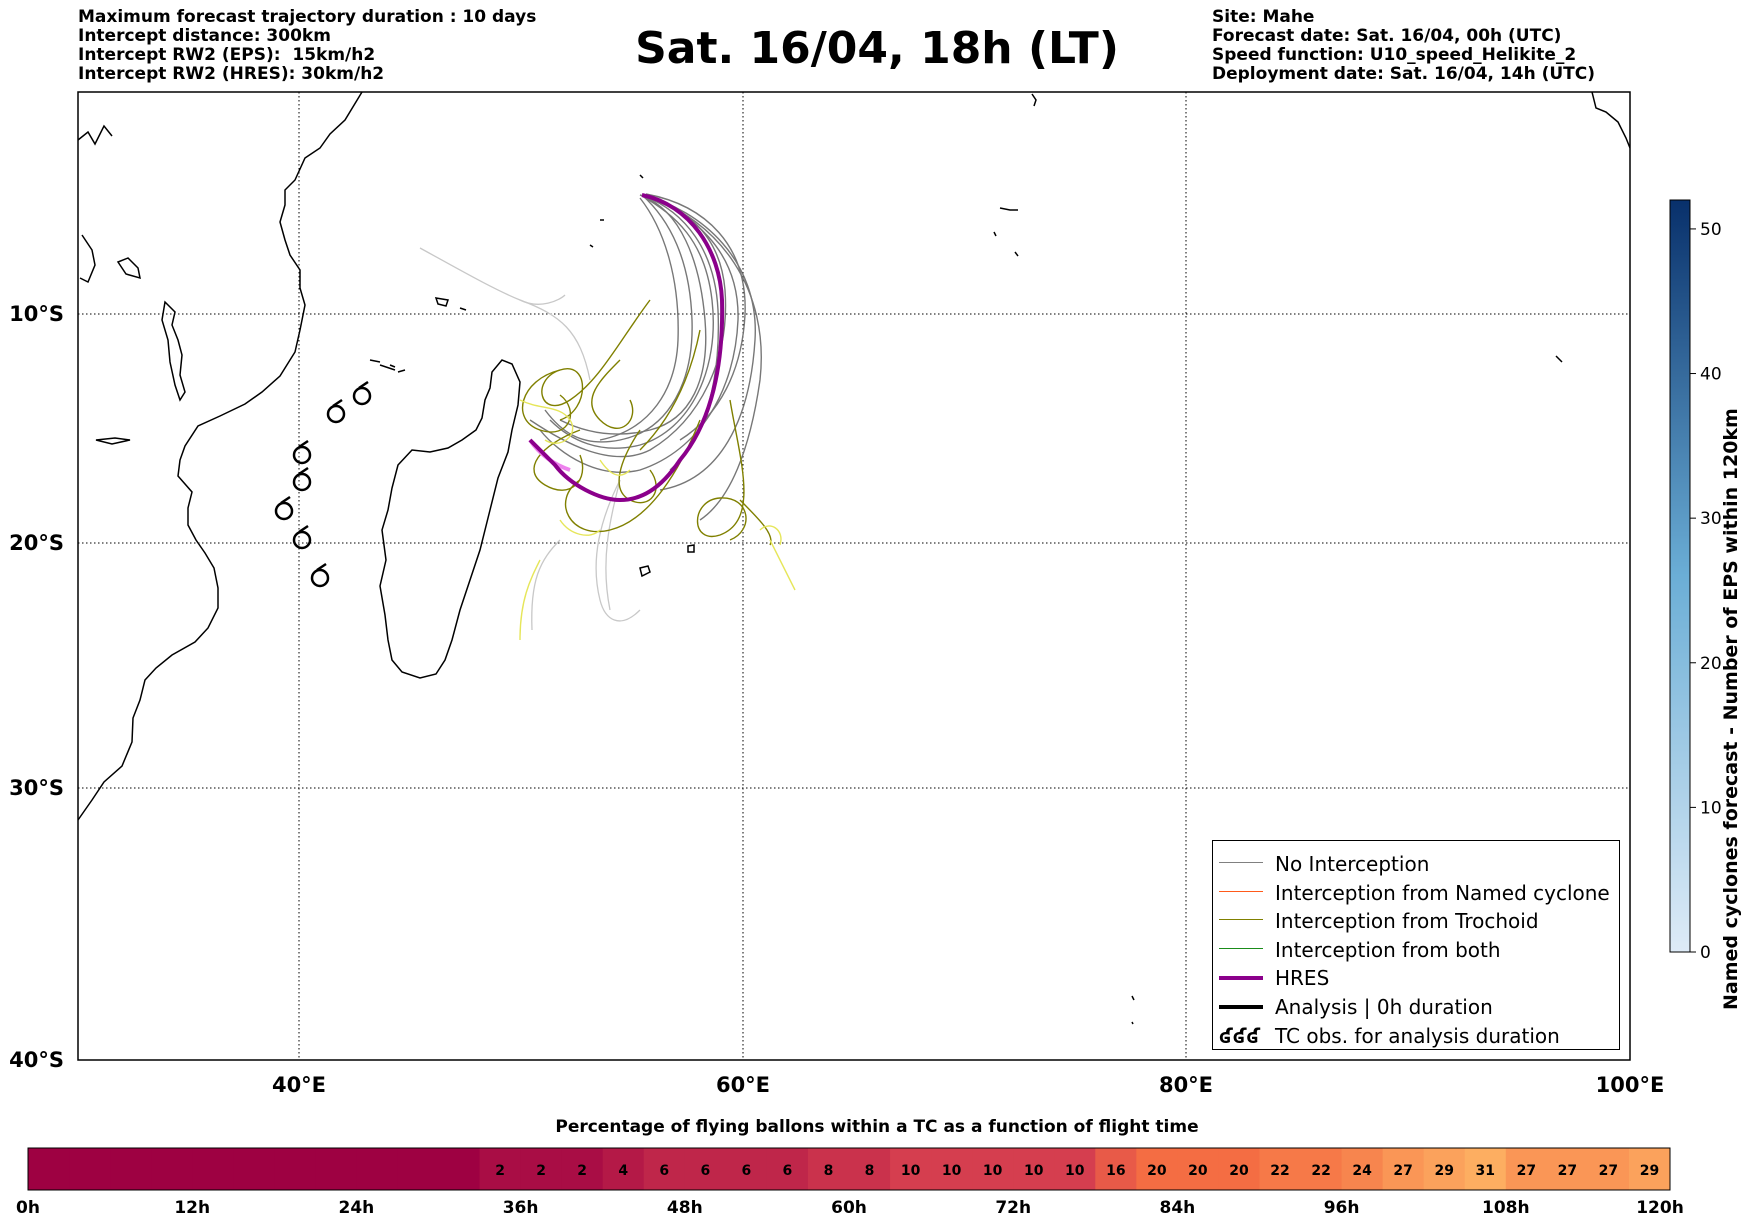  Describe the element at coordinates (1006, 232) in the screenshot. I see `chagos-islands` at that location.